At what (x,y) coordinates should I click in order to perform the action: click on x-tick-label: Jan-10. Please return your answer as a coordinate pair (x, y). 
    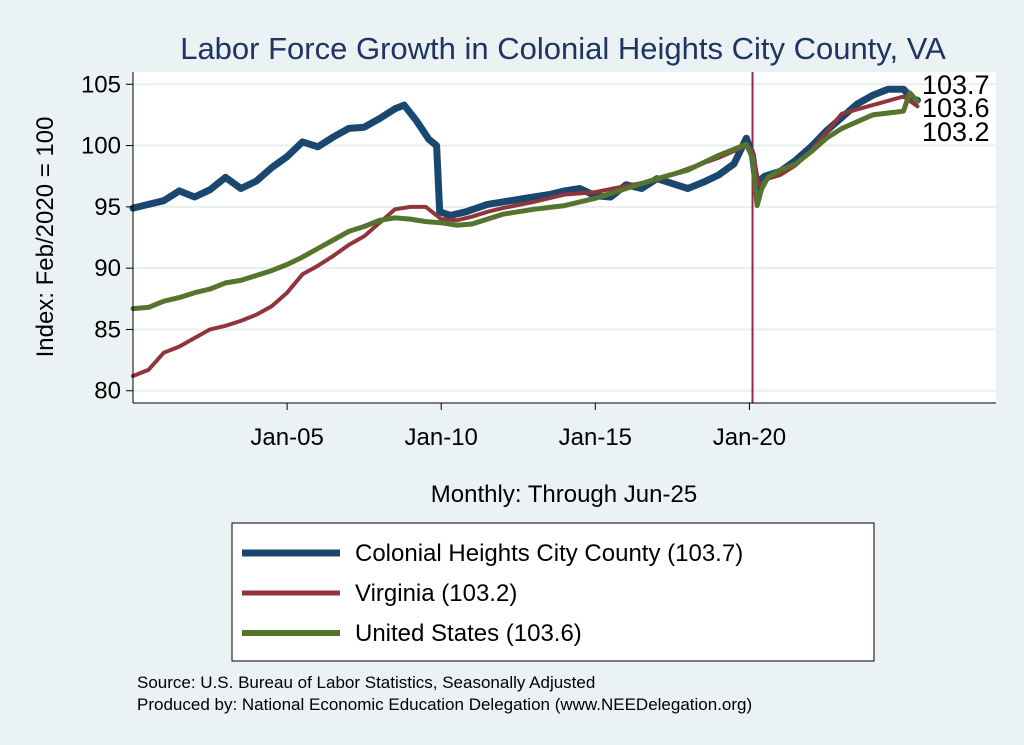
    Looking at the image, I should click on (441, 437).